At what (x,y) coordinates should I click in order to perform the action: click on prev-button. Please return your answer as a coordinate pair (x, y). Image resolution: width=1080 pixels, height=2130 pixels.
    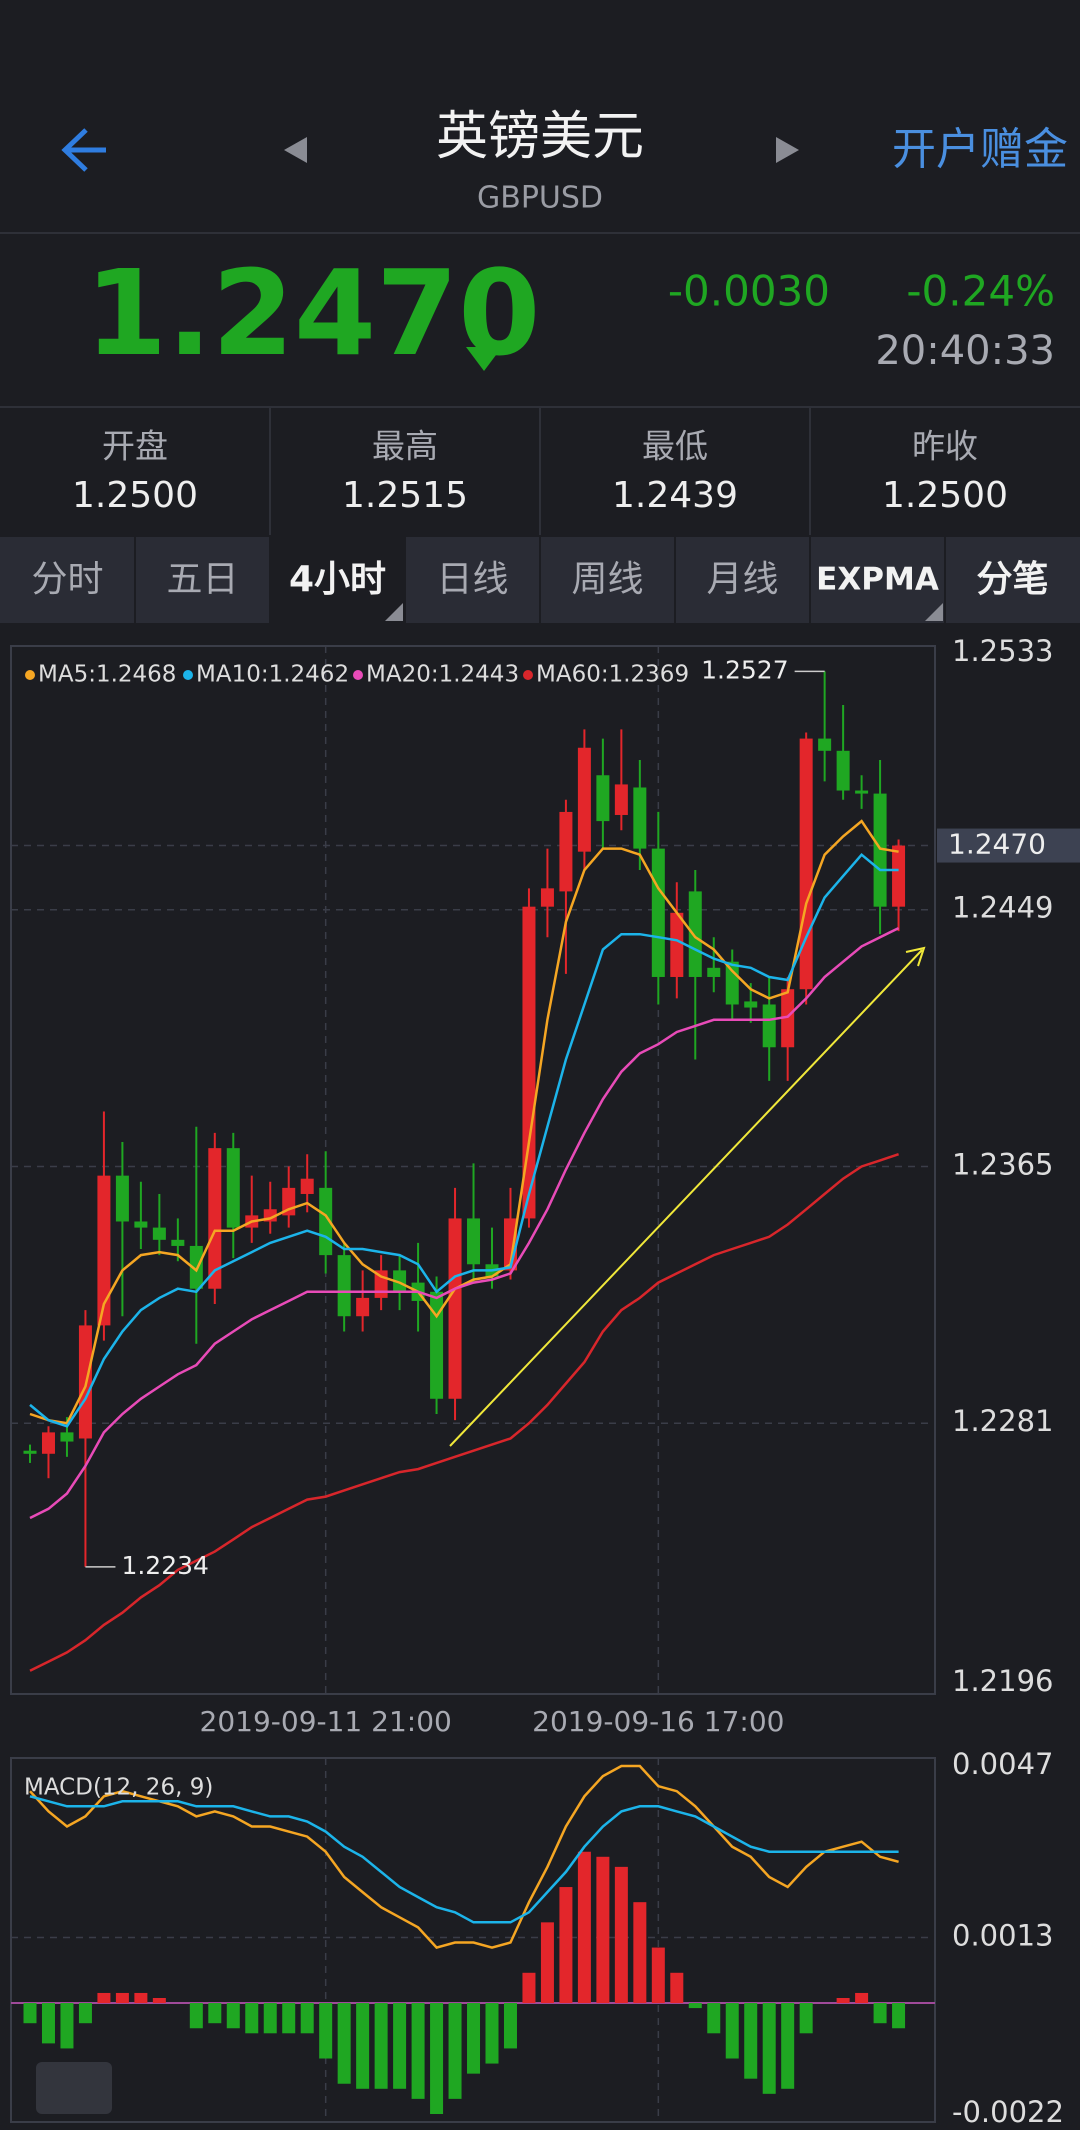
    Looking at the image, I should click on (295, 150).